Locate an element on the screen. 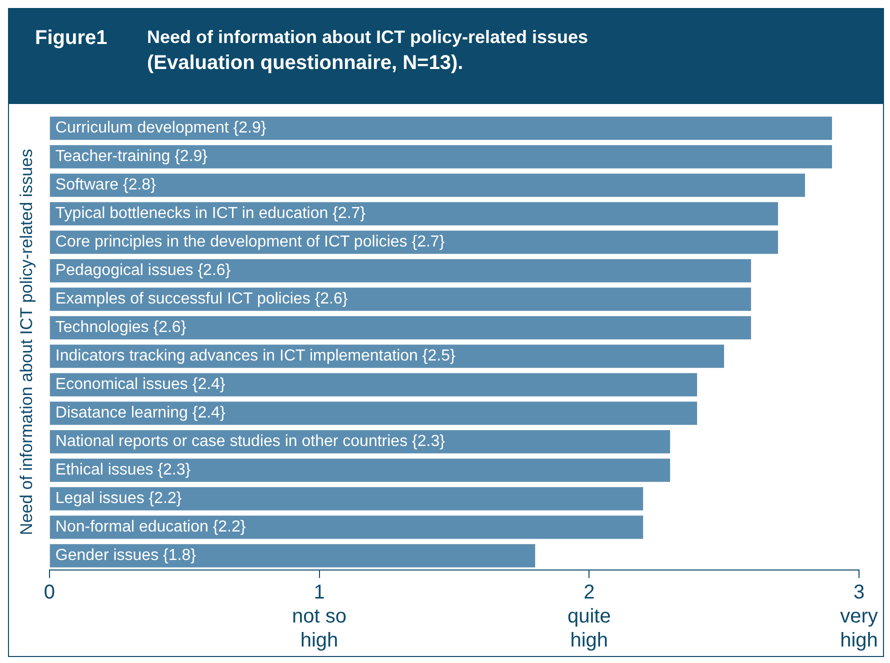 This screenshot has width=890, height=663. y-tick-label: Ethical issues {2.3} is located at coordinates (123, 470).